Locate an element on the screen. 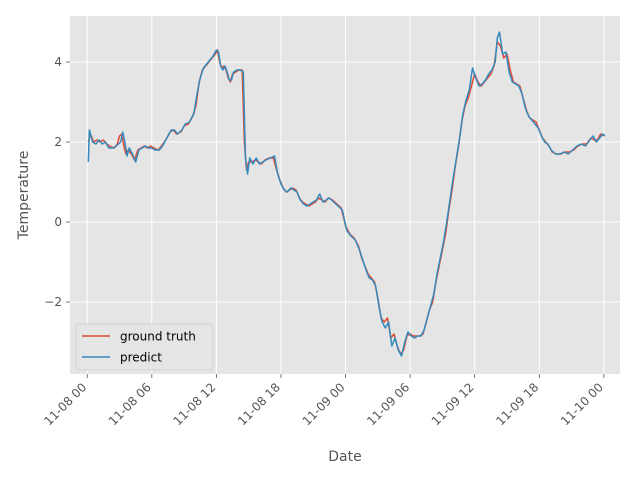 This screenshot has width=640, height=480. legend-label-ground-truth: ground truth is located at coordinates (158, 337).